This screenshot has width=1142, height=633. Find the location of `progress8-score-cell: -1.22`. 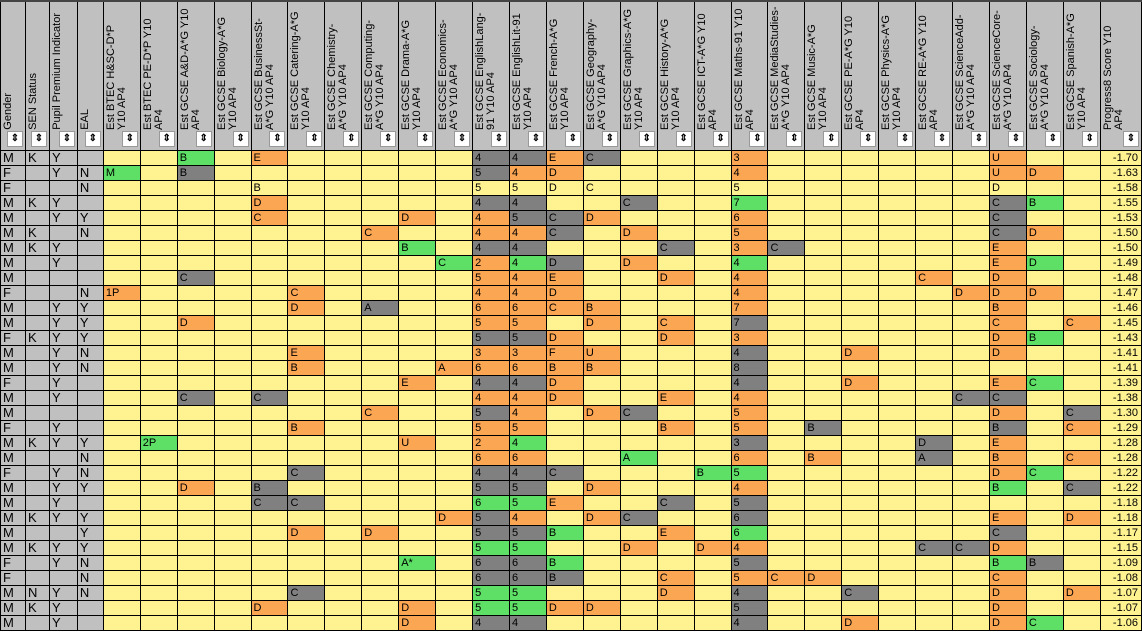

progress8-score-cell: -1.22 is located at coordinates (1120, 488).